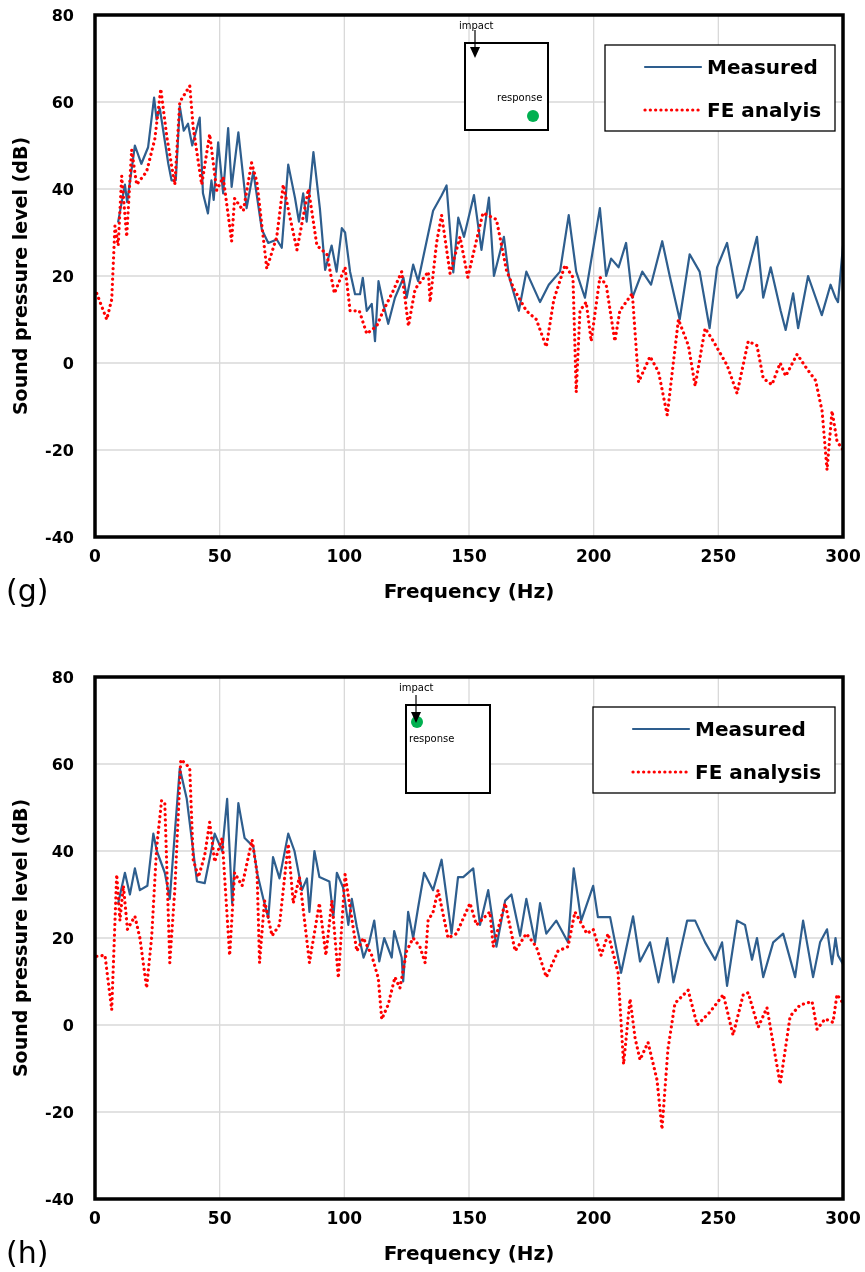 This screenshot has width=865, height=1272. Describe the element at coordinates (27, 590) in the screenshot. I see `text: (g)` at that location.